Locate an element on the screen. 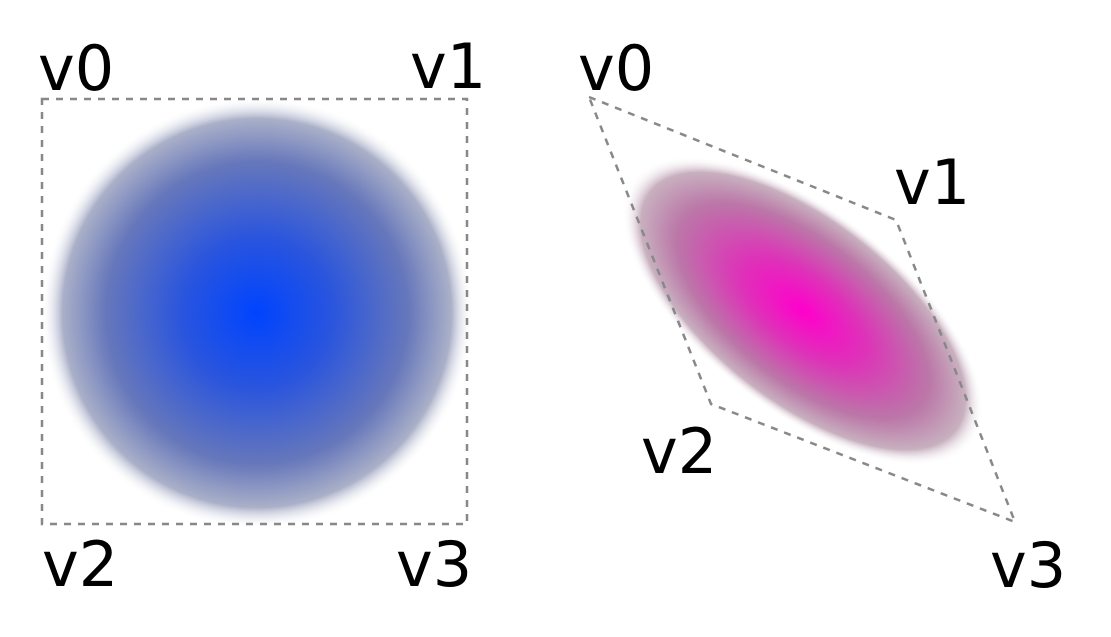 The image size is (1111, 637). left-label-v0: v0 is located at coordinates (76, 68).